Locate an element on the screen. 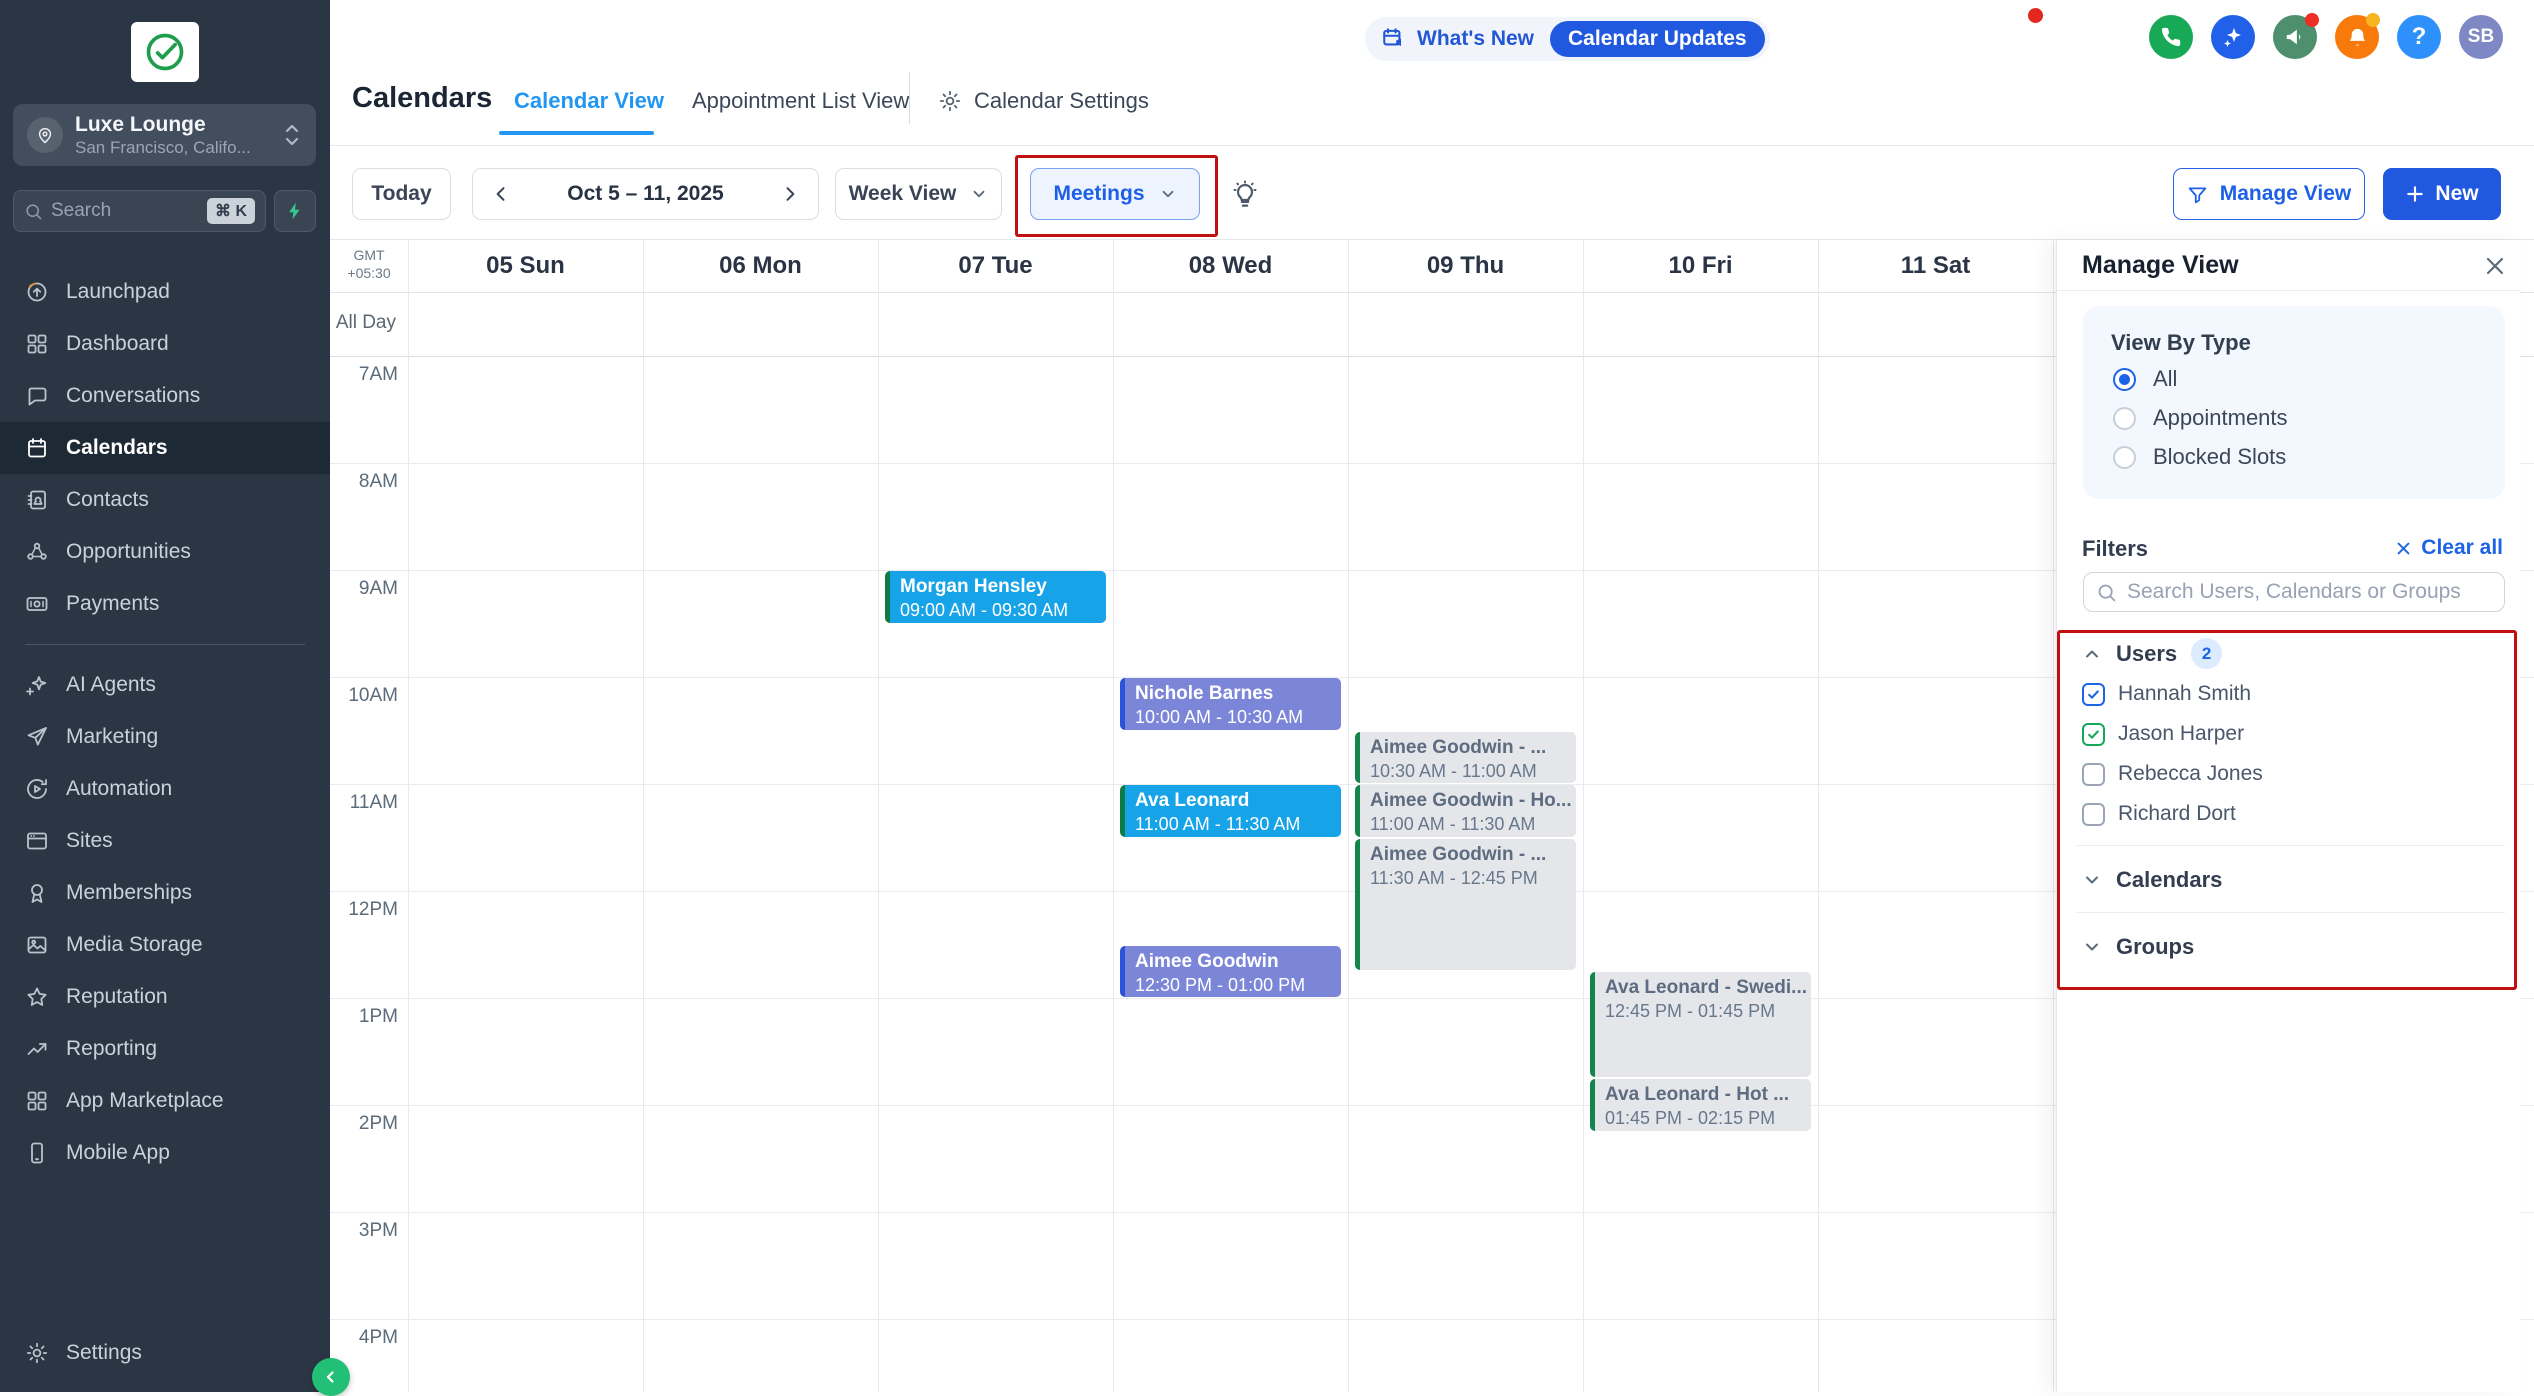  tips-button is located at coordinates (1245, 195).